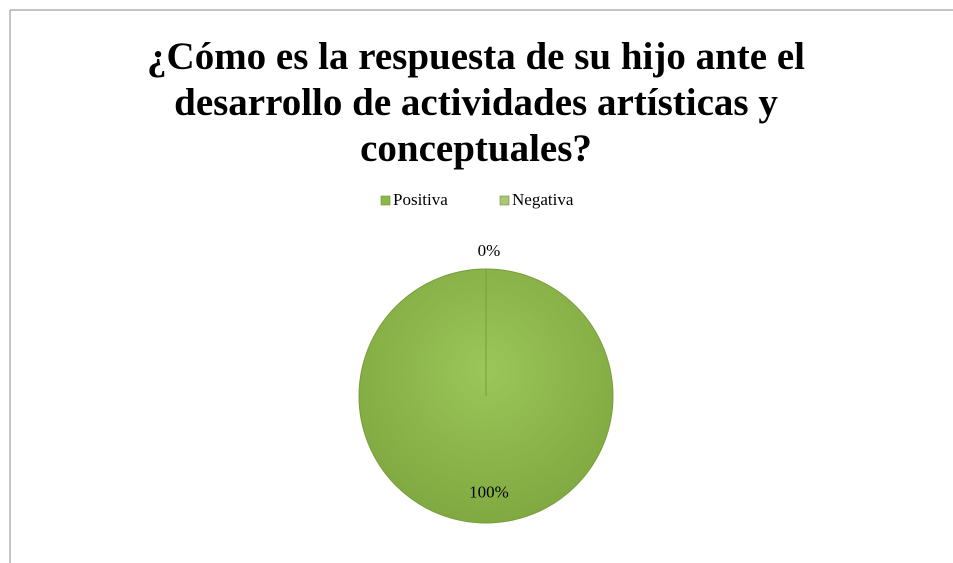 This screenshot has width=953, height=563. I want to click on legend-label: Positiva, so click(420, 199).